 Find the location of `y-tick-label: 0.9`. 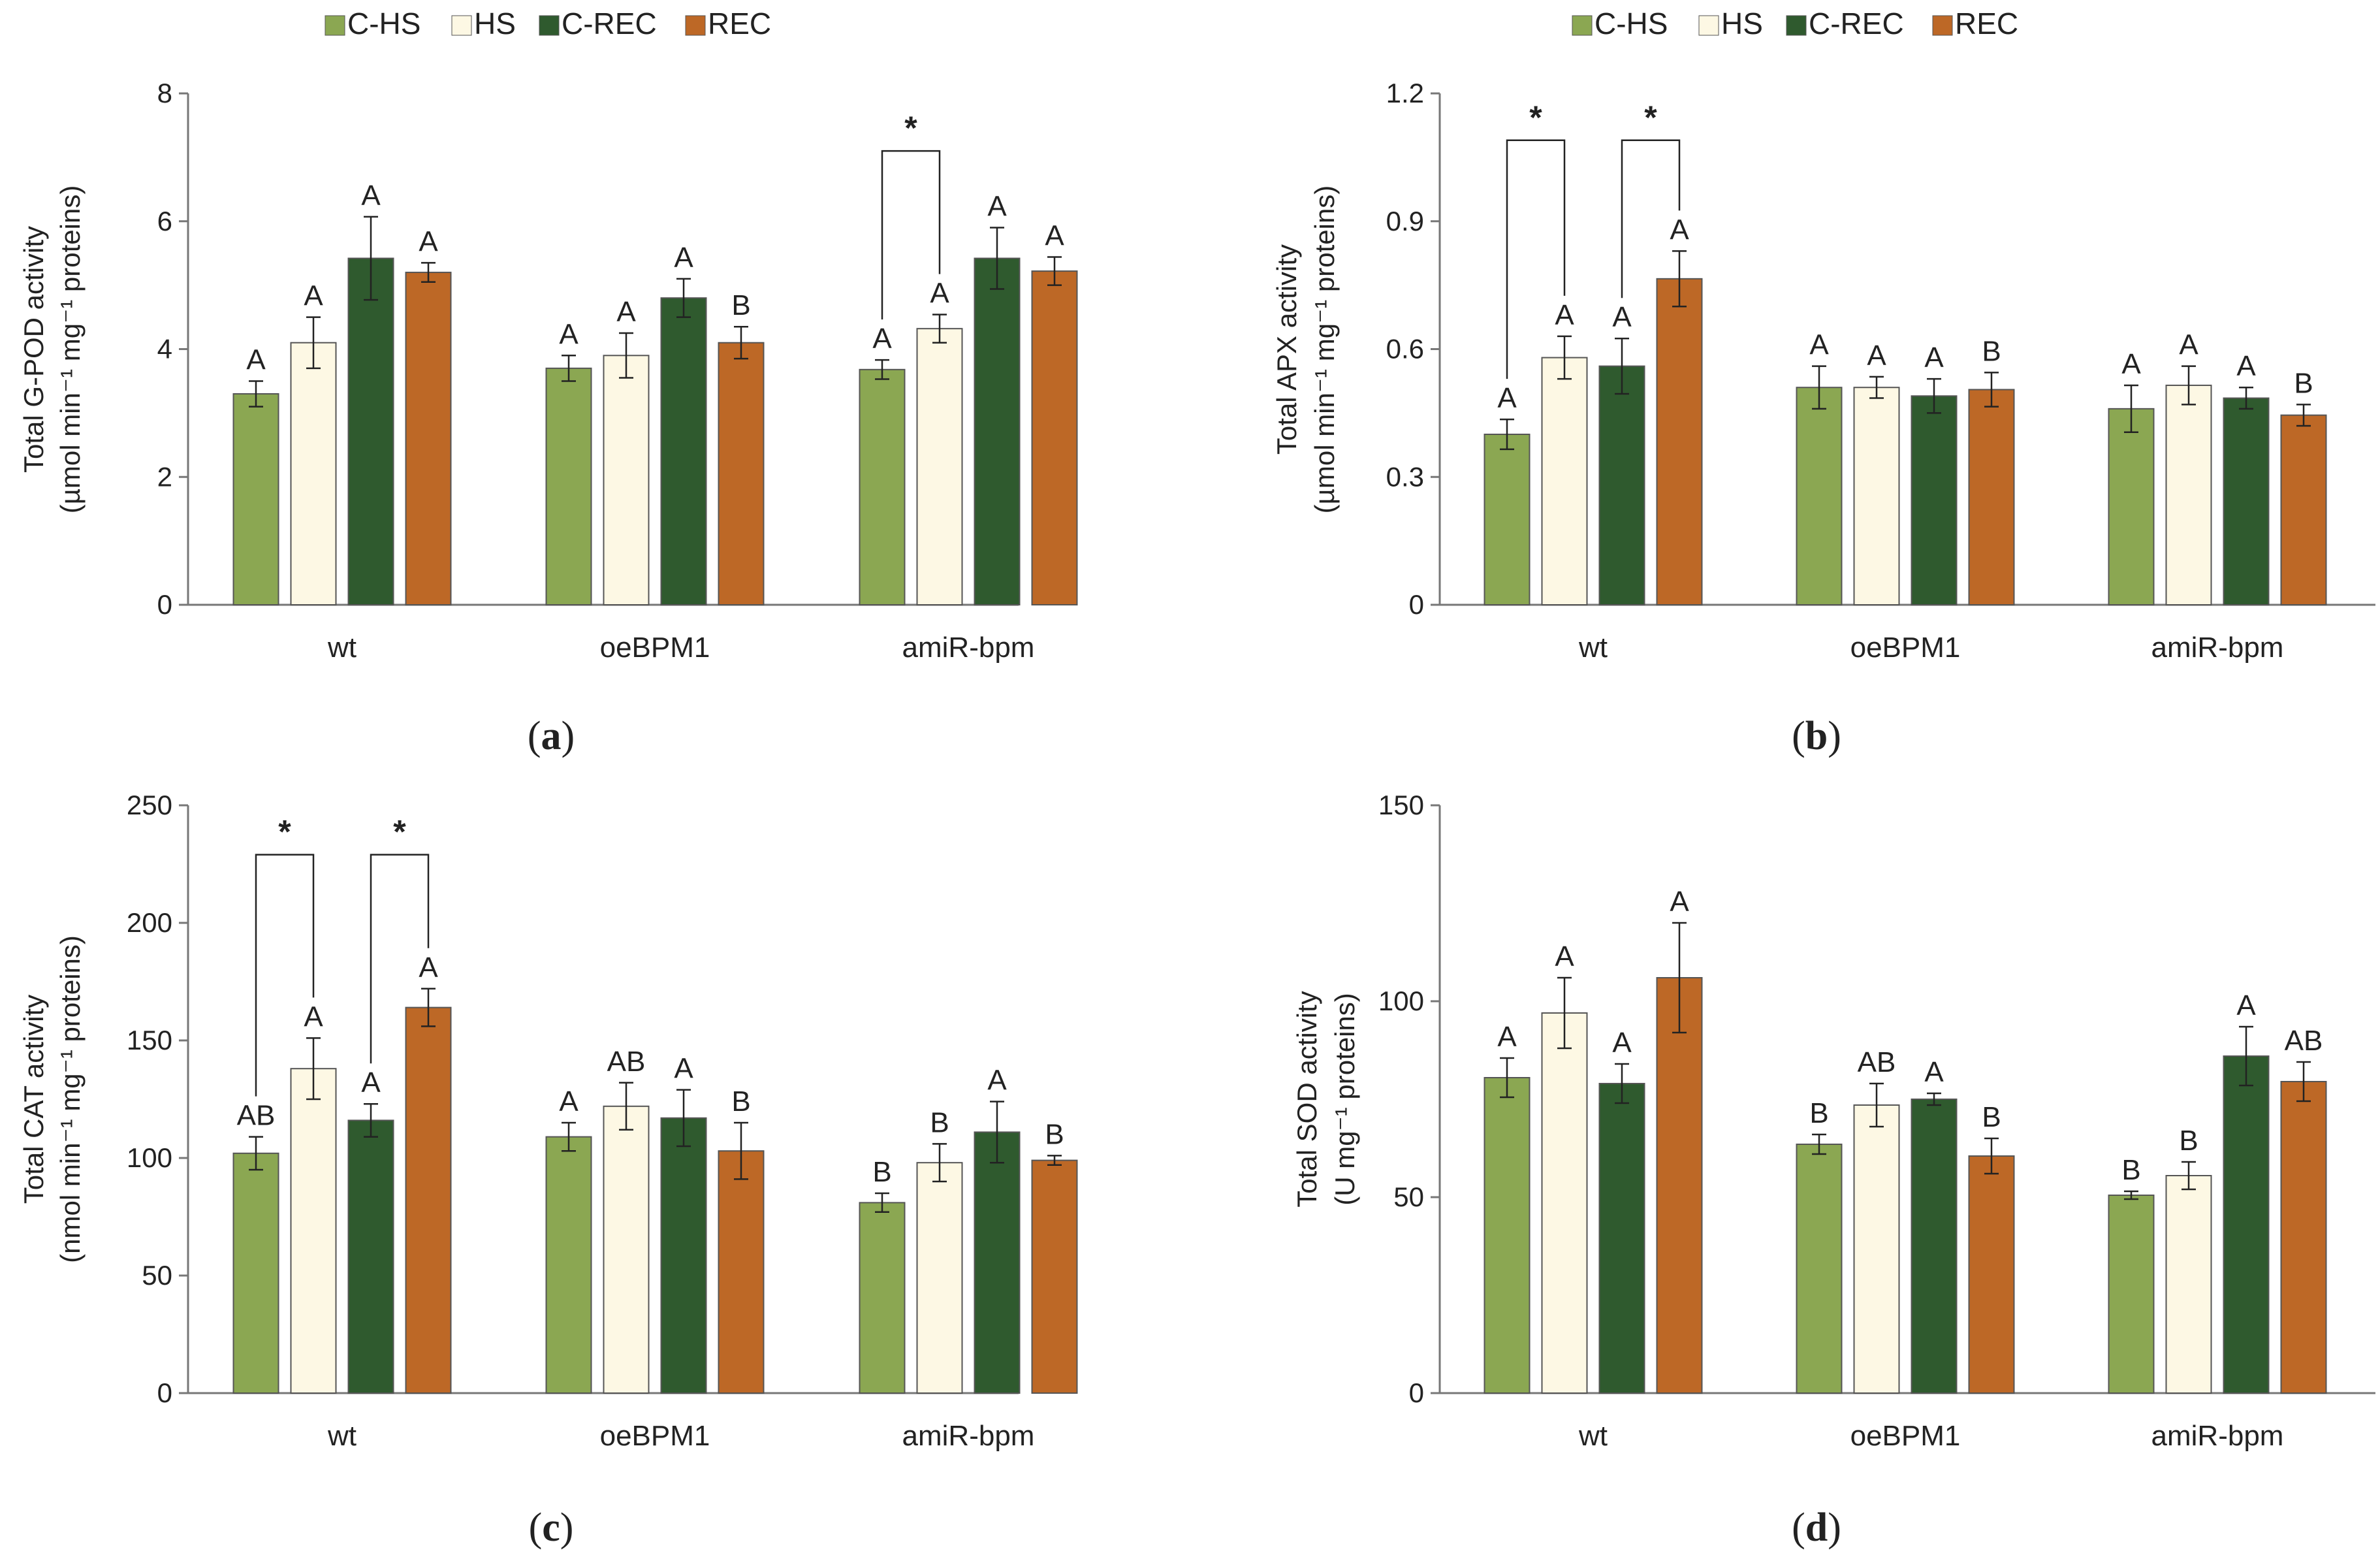

y-tick-label: 0.9 is located at coordinates (1405, 221).